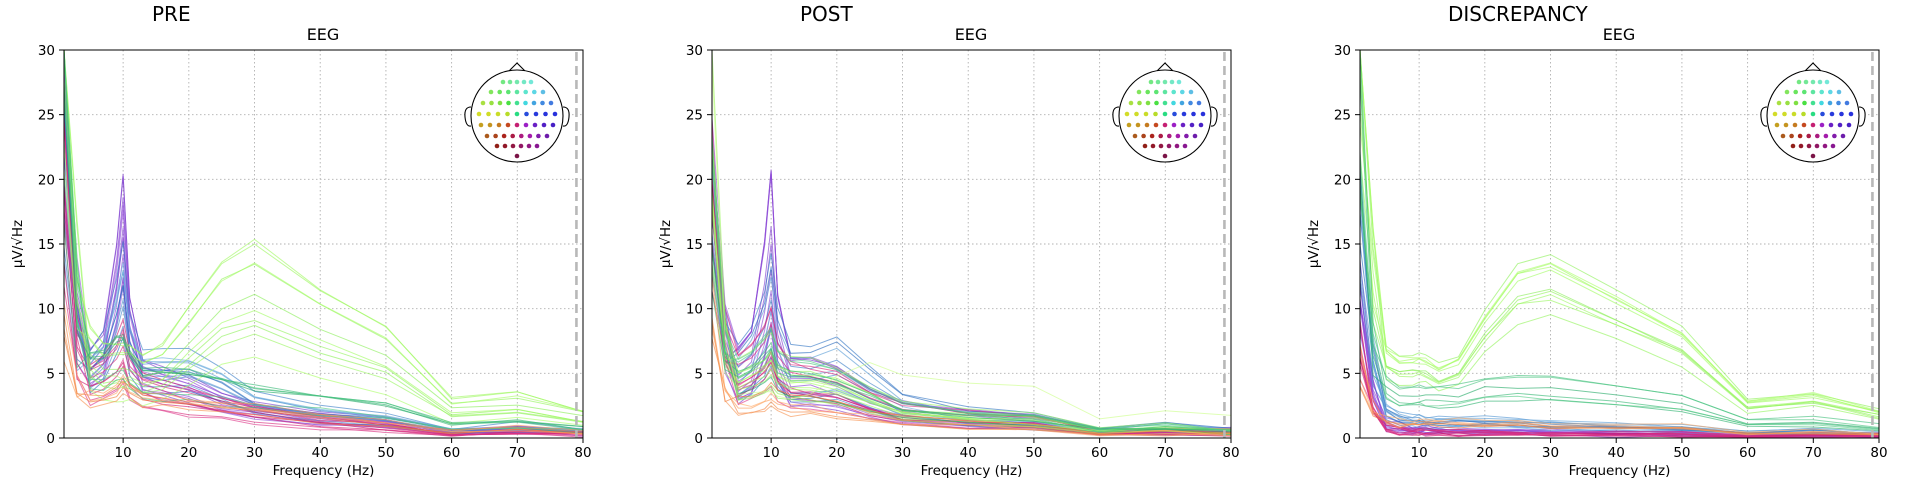 This screenshot has height=480, width=1920. I want to click on x-tick-label: 40, so click(320, 453).